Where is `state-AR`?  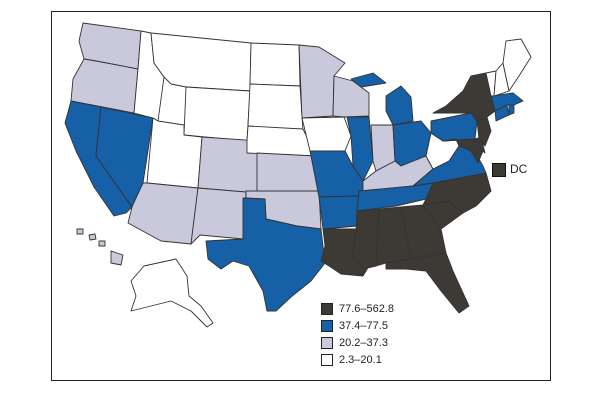
state-AR is located at coordinates (340, 212).